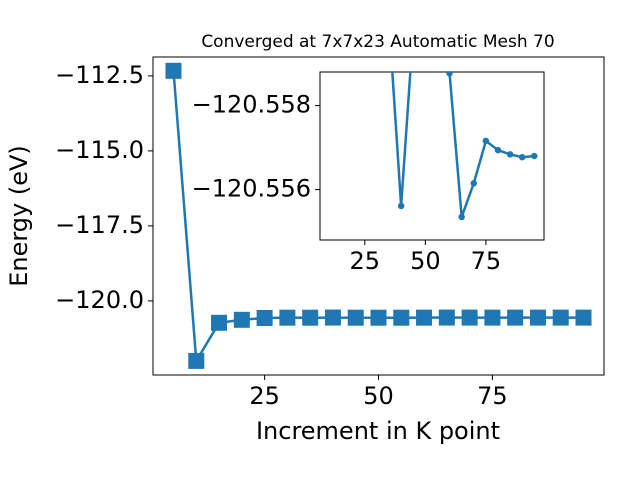  I want to click on y-tick-label: −117.5, so click(99, 225).